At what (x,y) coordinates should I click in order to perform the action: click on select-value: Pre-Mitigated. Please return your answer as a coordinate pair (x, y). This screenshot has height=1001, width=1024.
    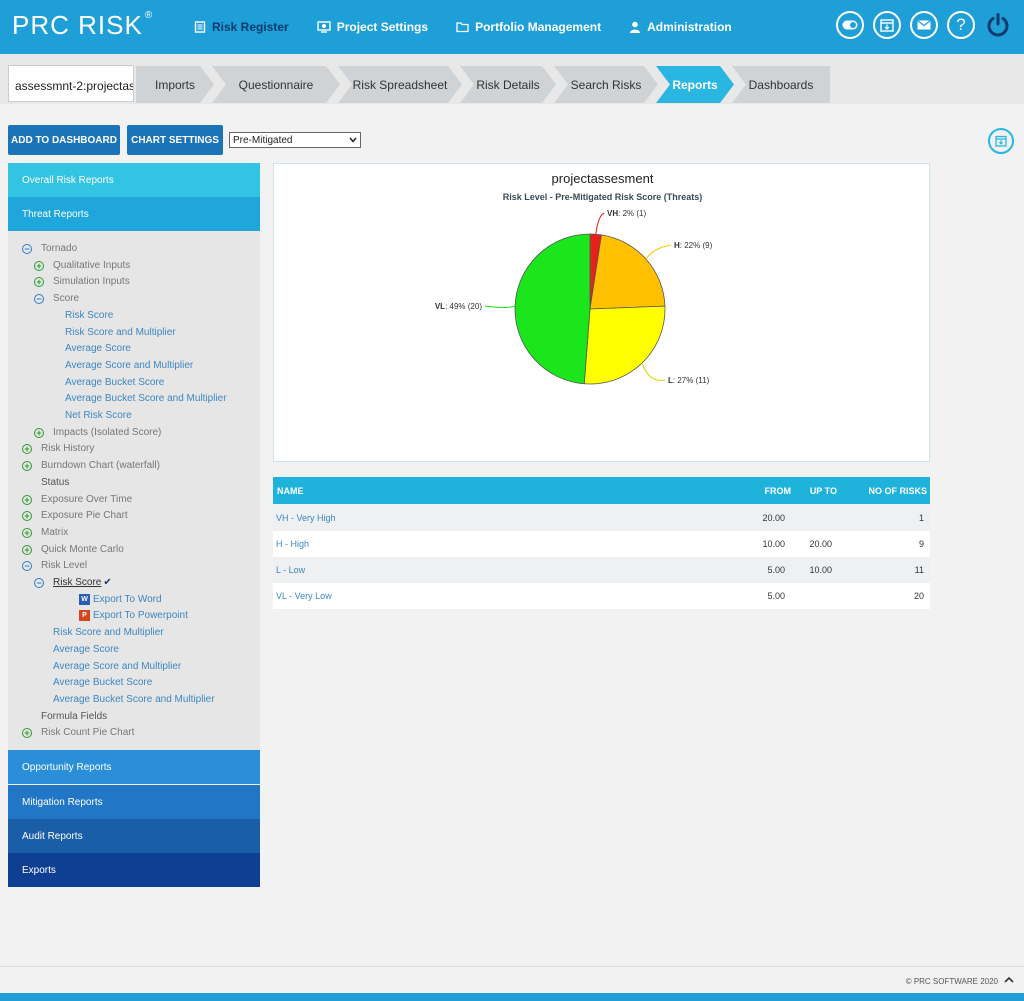
    Looking at the image, I should click on (263, 140).